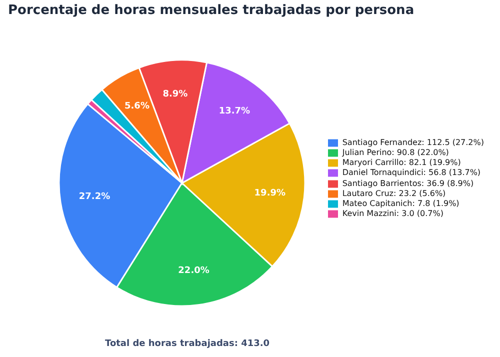 The image size is (500, 357). I want to click on data-label: 22.0%, so click(194, 271).